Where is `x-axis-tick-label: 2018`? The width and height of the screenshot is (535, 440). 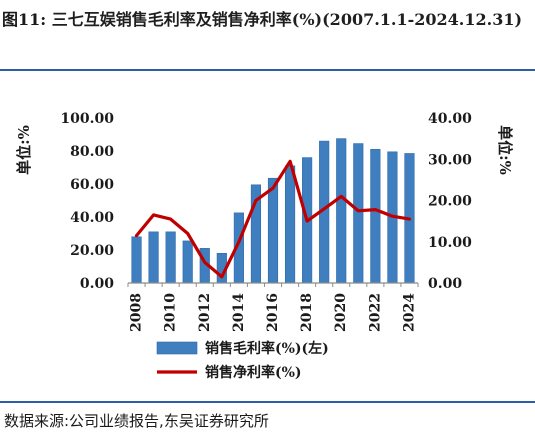
x-axis-tick-label: 2018 is located at coordinates (307, 312).